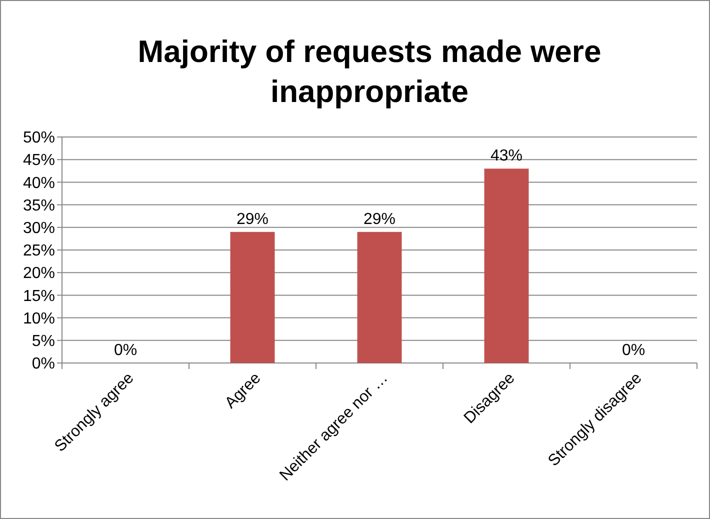 Image resolution: width=710 pixels, height=519 pixels. I want to click on y-tick-label: 50%, so click(38, 138).